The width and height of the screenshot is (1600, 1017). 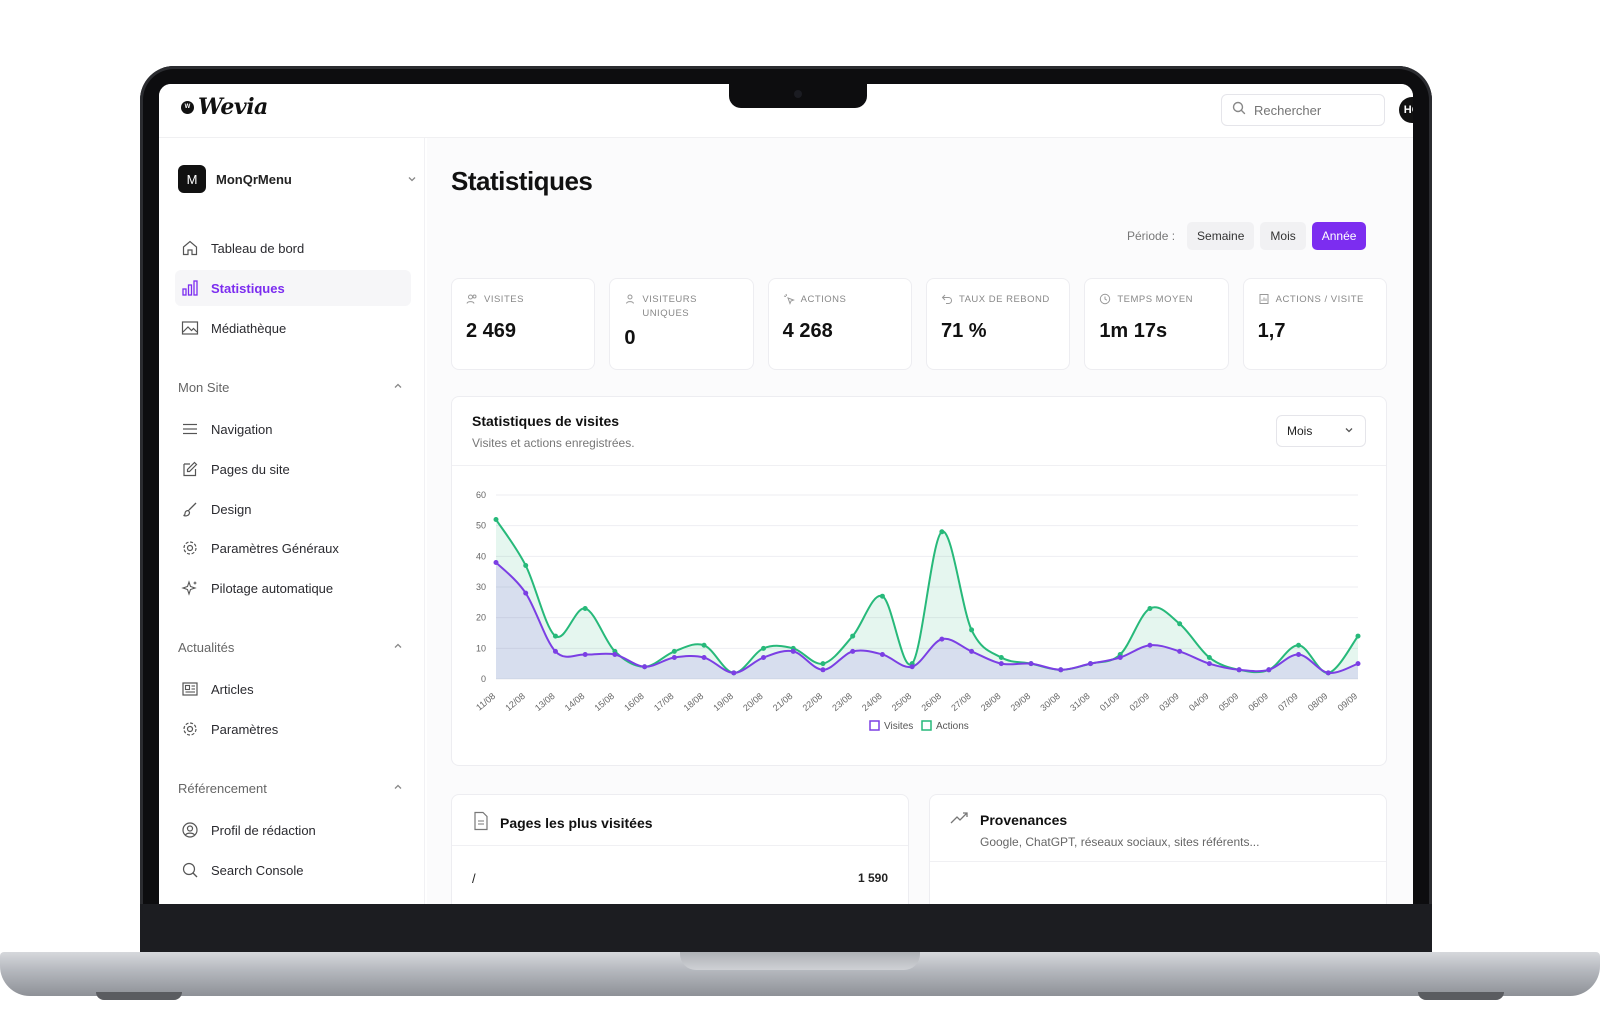 I want to click on trending-up-icon, so click(x=960, y=819).